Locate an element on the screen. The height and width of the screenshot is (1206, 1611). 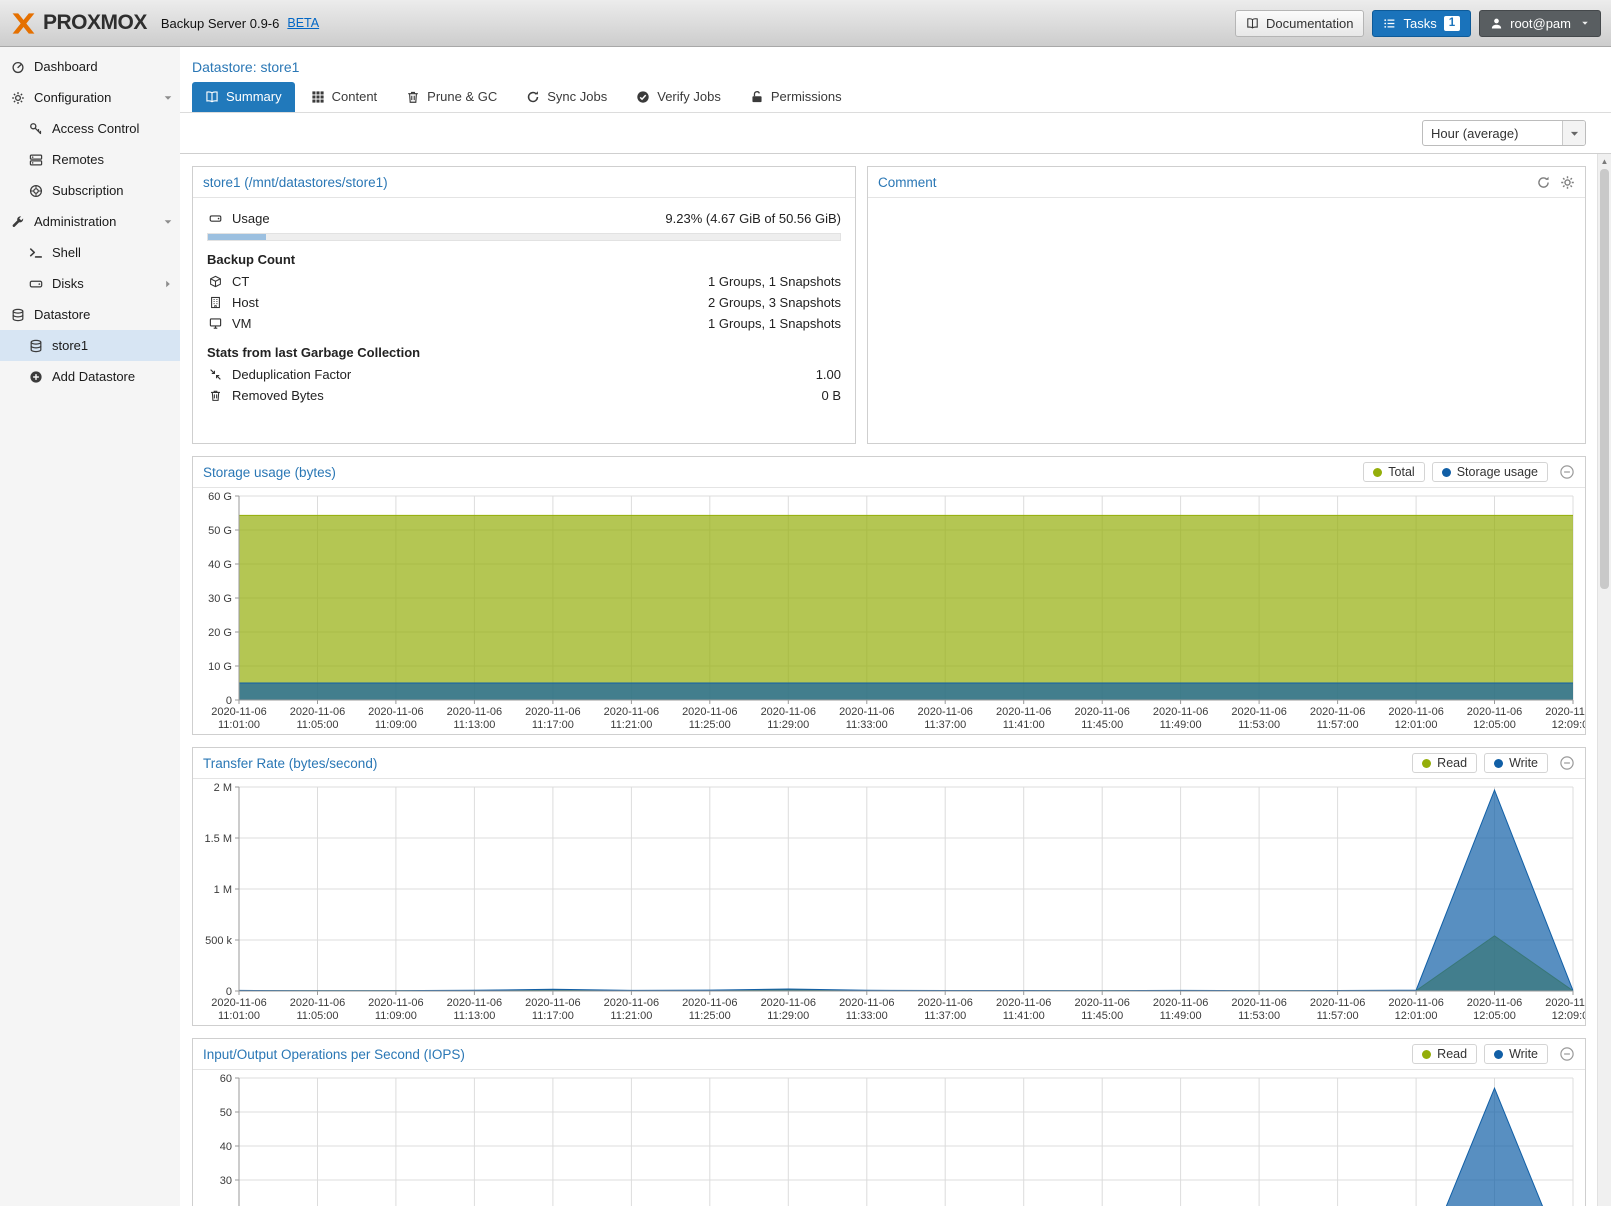
svg-text: 11:49:00 is located at coordinates (1181, 725).